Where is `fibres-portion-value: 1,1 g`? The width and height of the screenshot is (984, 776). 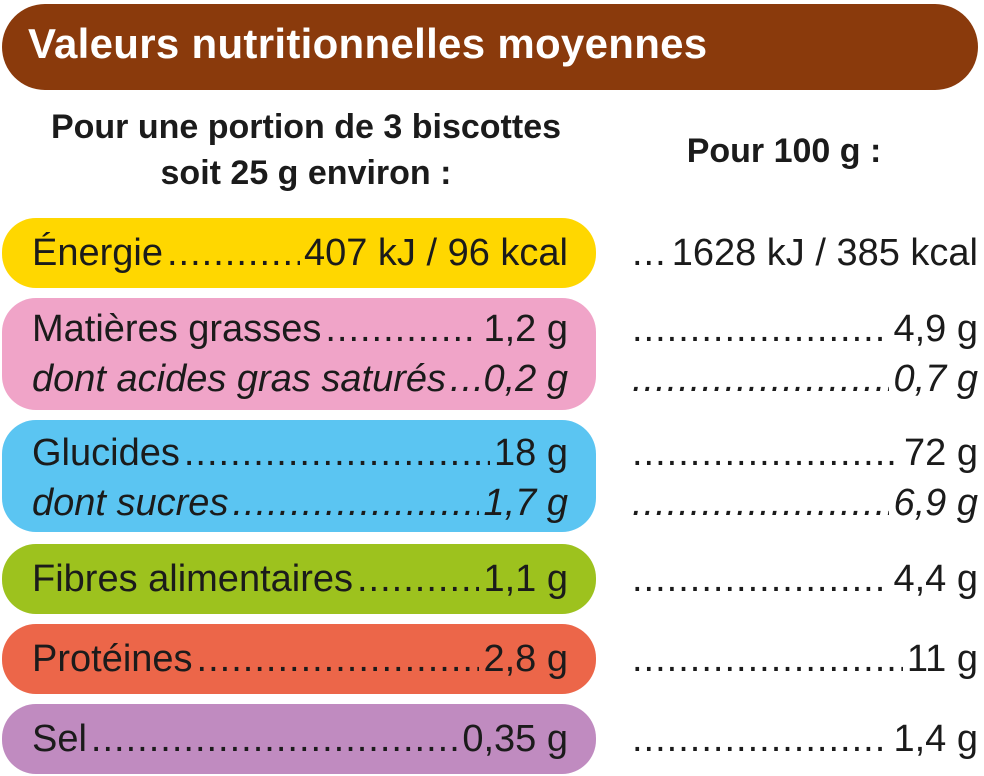 fibres-portion-value: 1,1 g is located at coordinates (525, 579).